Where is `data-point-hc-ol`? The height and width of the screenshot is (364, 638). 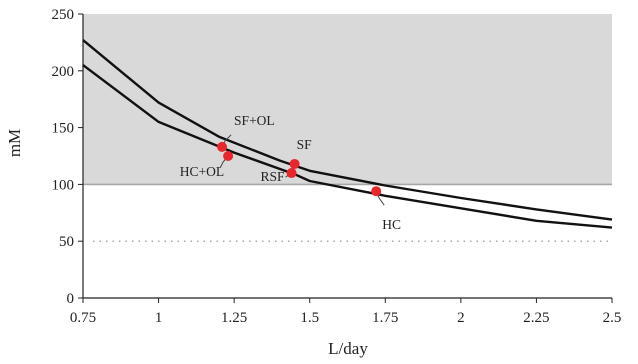 data-point-hc-ol is located at coordinates (228, 156).